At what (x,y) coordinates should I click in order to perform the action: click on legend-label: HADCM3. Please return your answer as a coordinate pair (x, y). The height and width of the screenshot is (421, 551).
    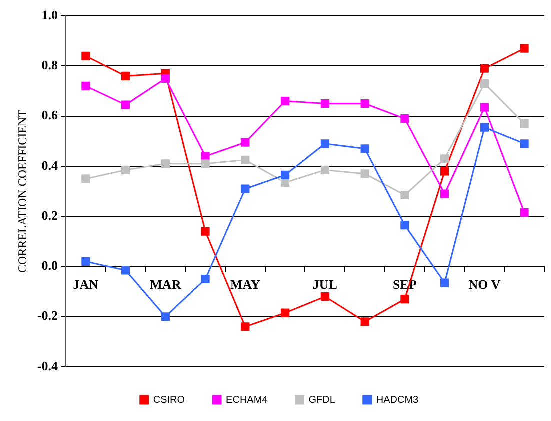
    Looking at the image, I should click on (398, 400).